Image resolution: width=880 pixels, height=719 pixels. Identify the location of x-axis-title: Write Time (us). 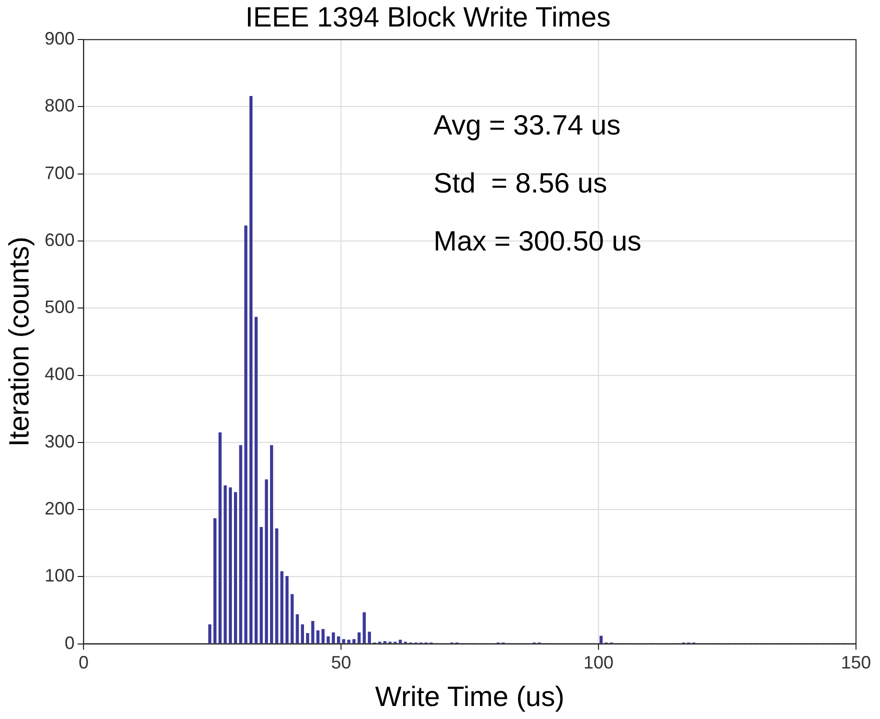
(469, 696).